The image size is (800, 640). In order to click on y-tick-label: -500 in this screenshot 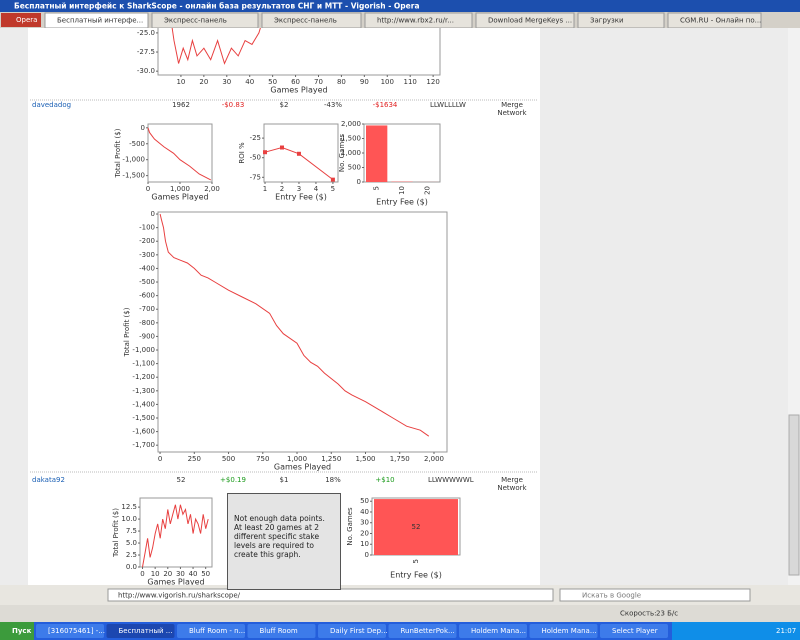, I will do `click(137, 144)`.